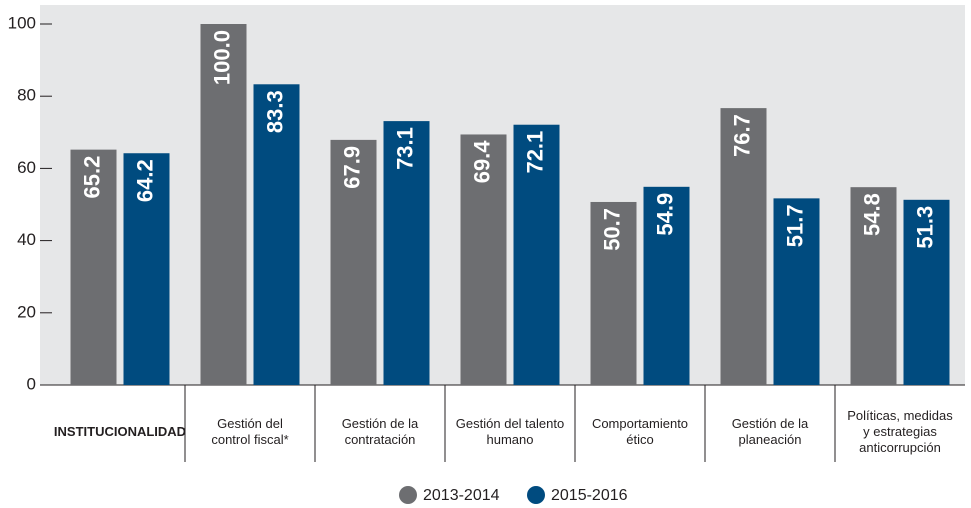 This screenshot has width=971, height=508. What do you see at coordinates (900, 415) in the screenshot?
I see `x-tick-label-line: Políticas, medidas` at bounding box center [900, 415].